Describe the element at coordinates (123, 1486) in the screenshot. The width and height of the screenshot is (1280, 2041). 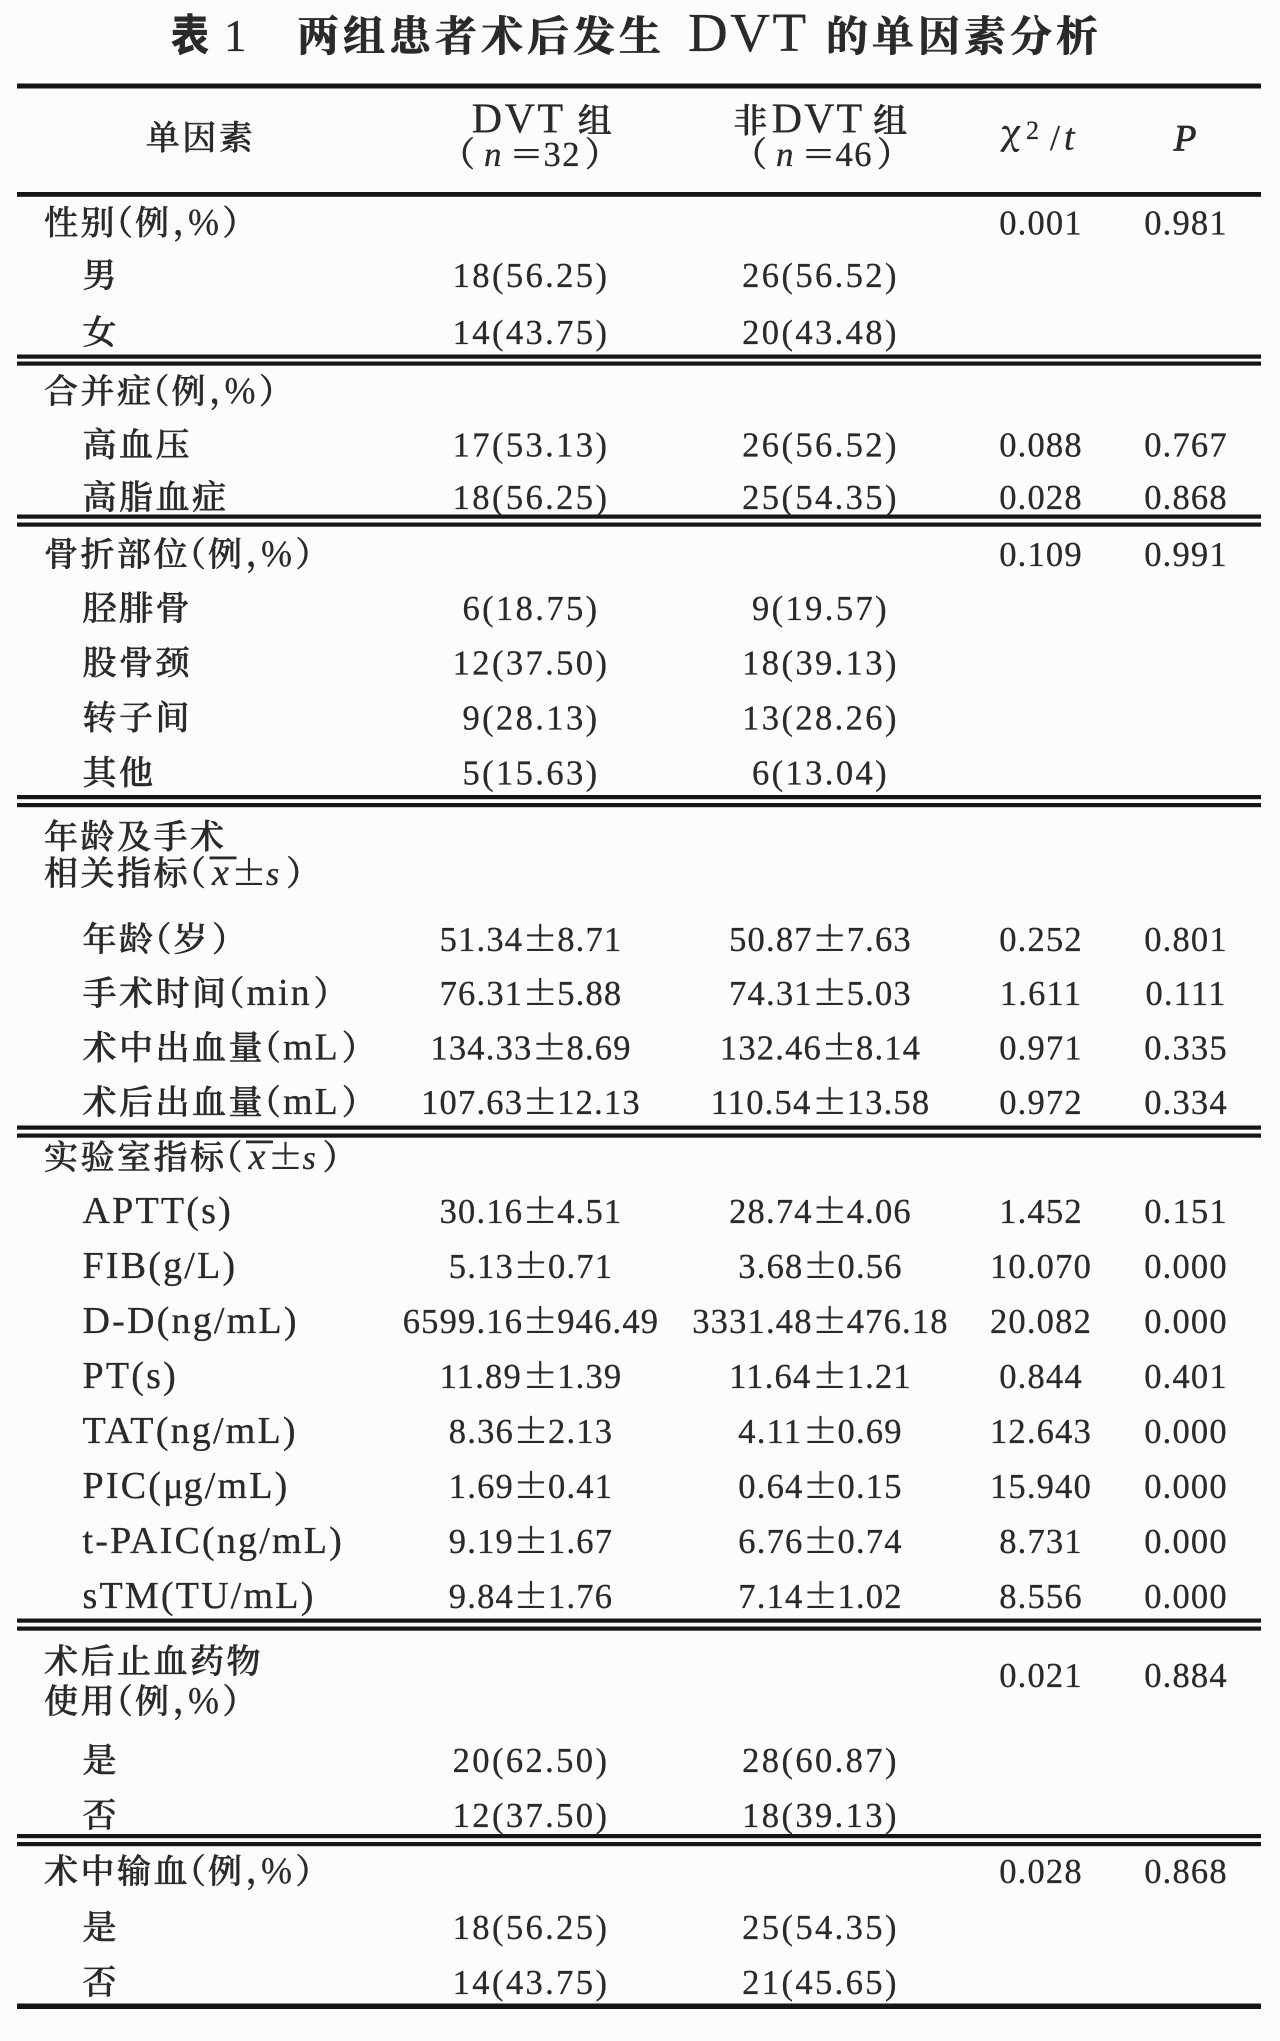
I see `svg-text: PIC(` at that location.